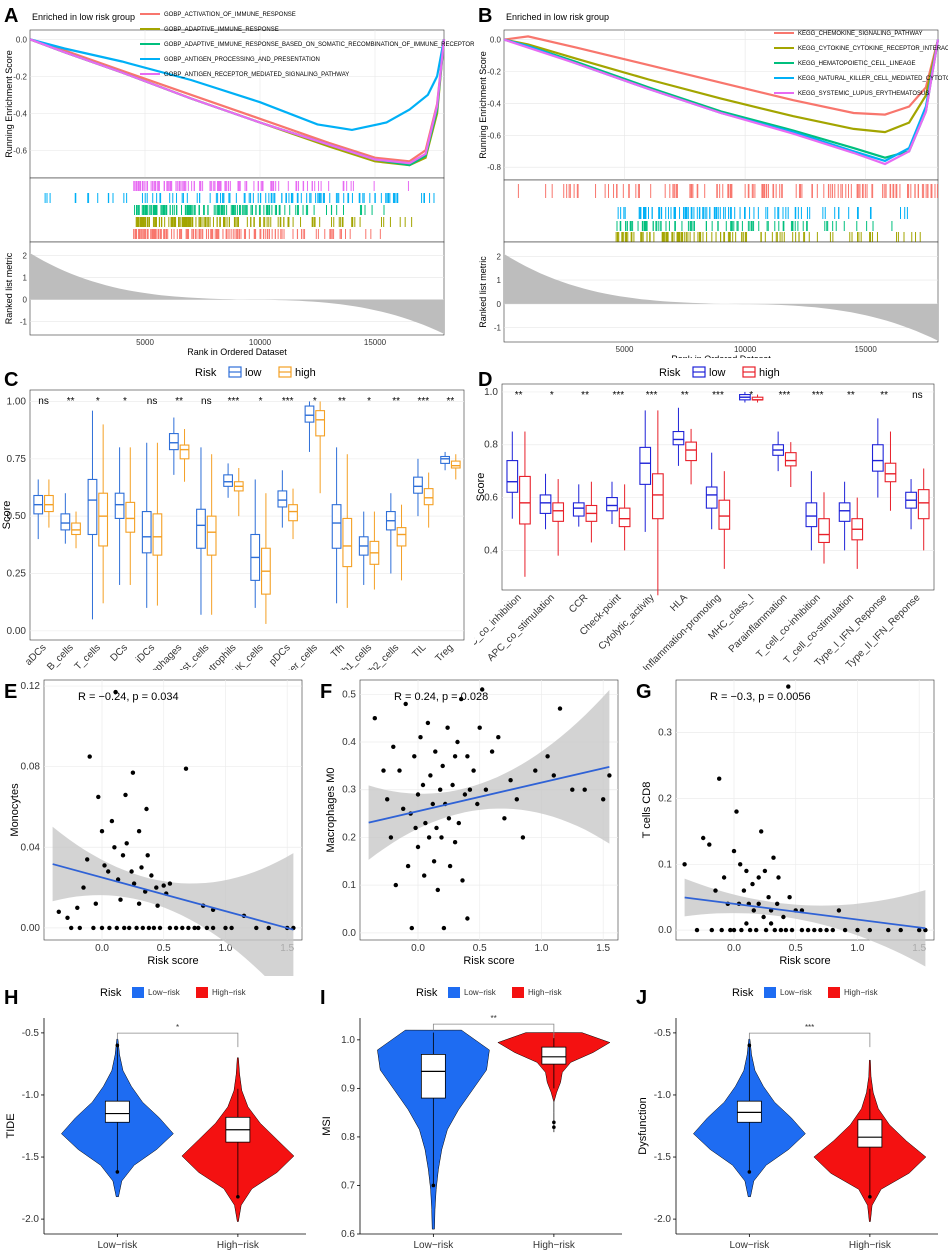 This screenshot has width=948, height=1256. Describe the element at coordinates (111, 993) in the screenshot. I see `legend-title: Risk` at that location.